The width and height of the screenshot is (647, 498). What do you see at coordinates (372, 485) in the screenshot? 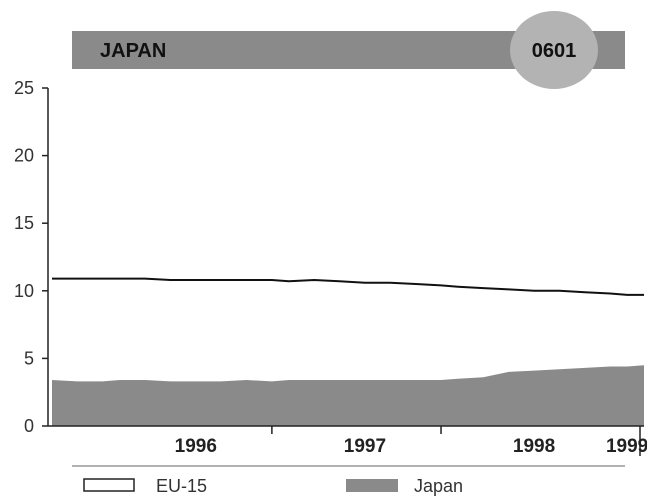
I see `legend-swatch-japan` at bounding box center [372, 485].